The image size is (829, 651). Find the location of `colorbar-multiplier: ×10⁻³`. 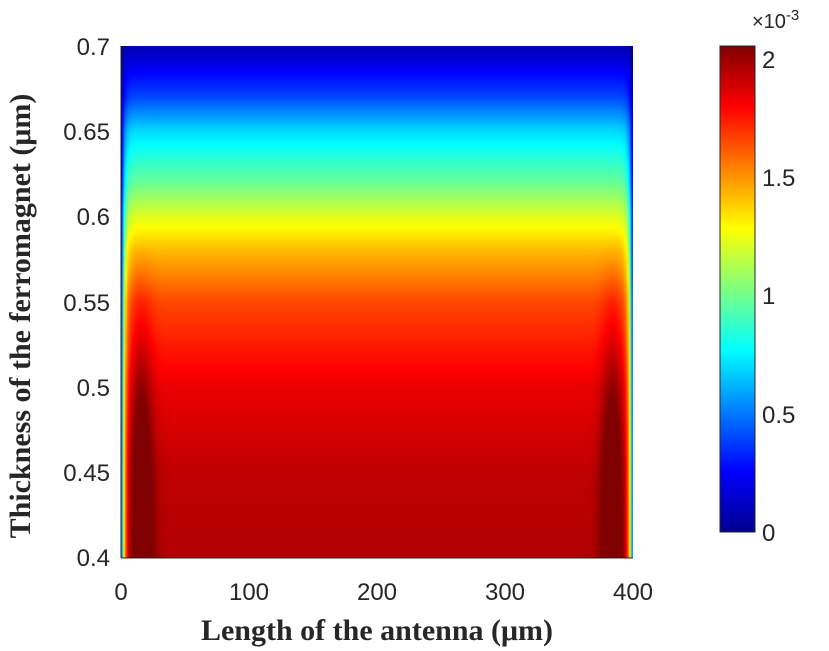

colorbar-multiplier: ×10⁻³ is located at coordinates (775, 20).